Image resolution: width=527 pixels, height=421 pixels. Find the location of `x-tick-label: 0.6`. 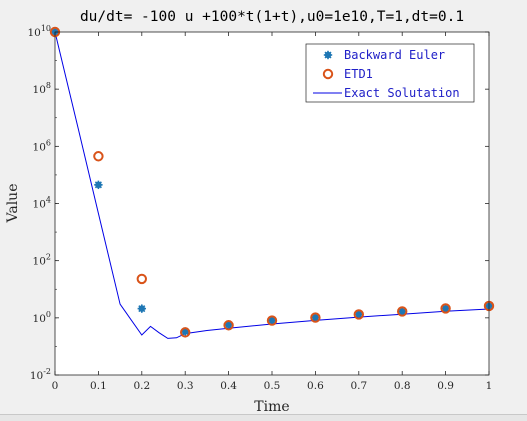

x-tick-label: 0.6 is located at coordinates (315, 386).